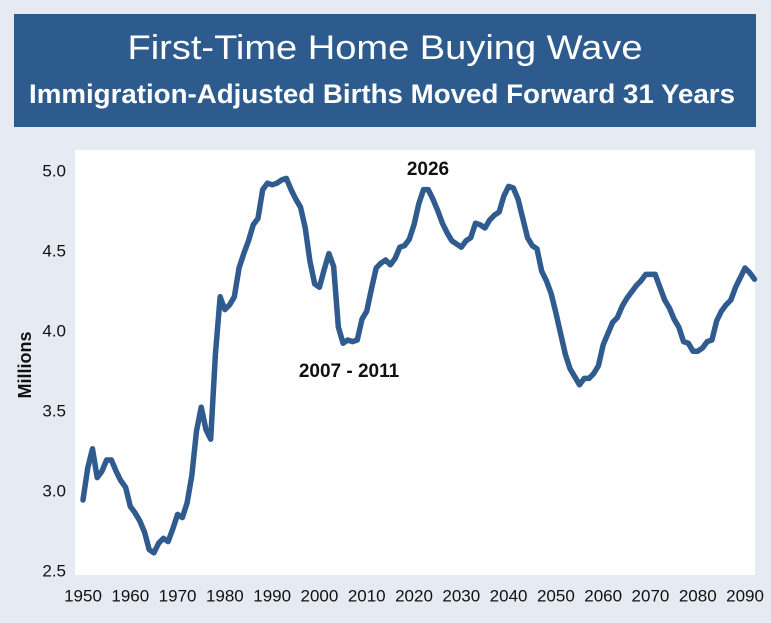 The height and width of the screenshot is (623, 771). I want to click on y-tick-label: 5.0, so click(54, 170).